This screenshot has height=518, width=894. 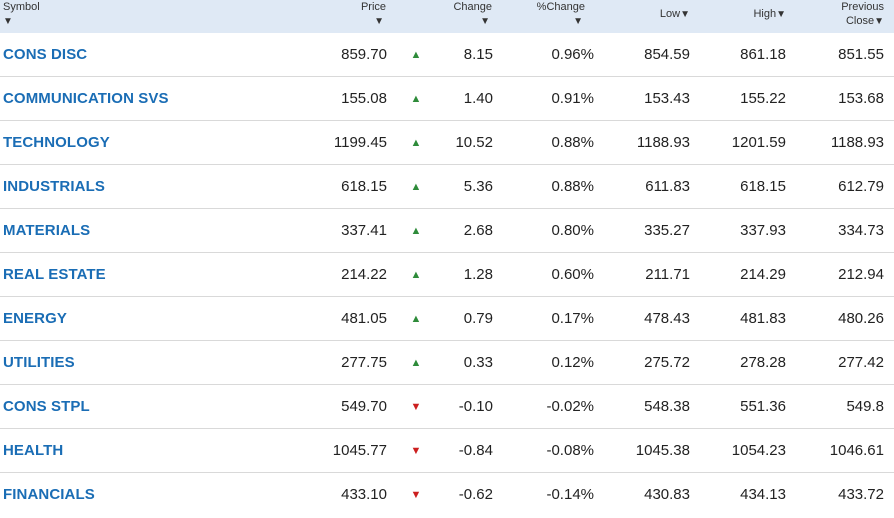 What do you see at coordinates (572, 362) in the screenshot?
I see `pct-change-value: 0.12%` at bounding box center [572, 362].